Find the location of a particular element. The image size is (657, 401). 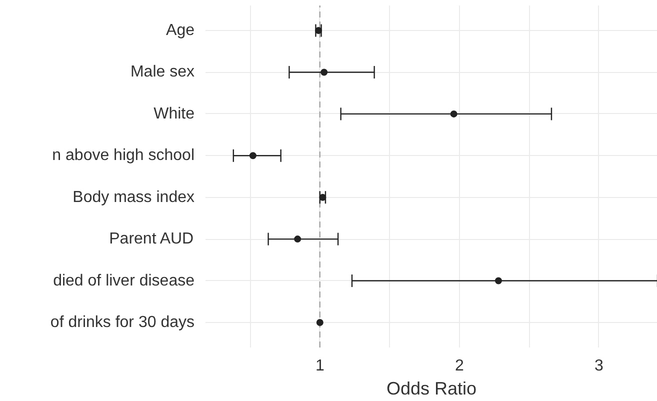

x-tick-label: 3 is located at coordinates (599, 366).